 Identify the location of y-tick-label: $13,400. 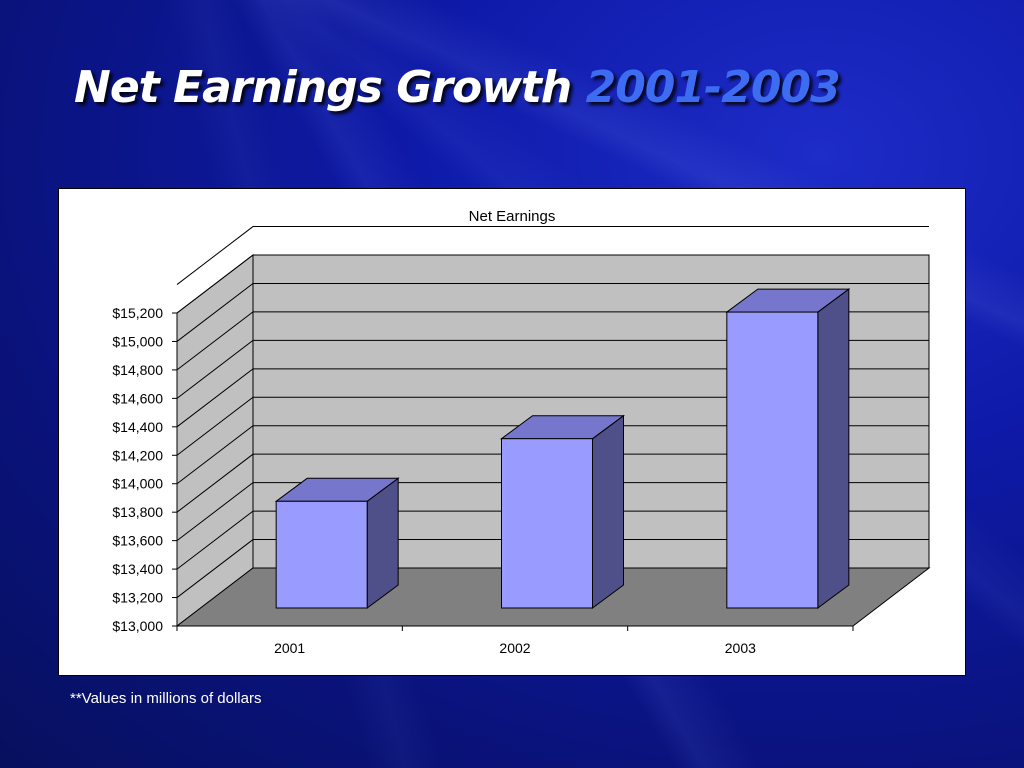
(137, 569).